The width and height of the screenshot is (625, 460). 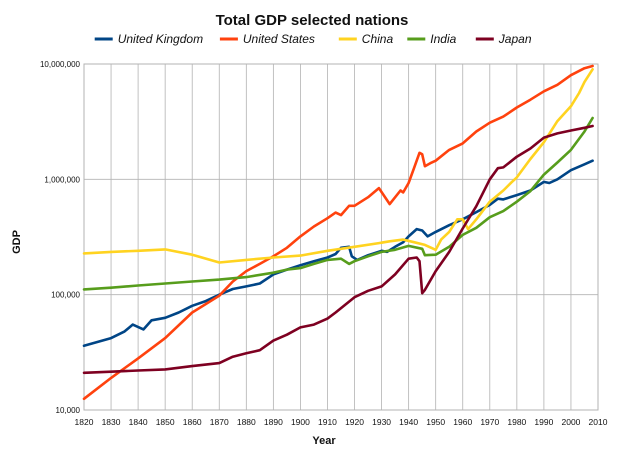 What do you see at coordinates (17, 242) in the screenshot?
I see `y-axis-label: GDP` at bounding box center [17, 242].